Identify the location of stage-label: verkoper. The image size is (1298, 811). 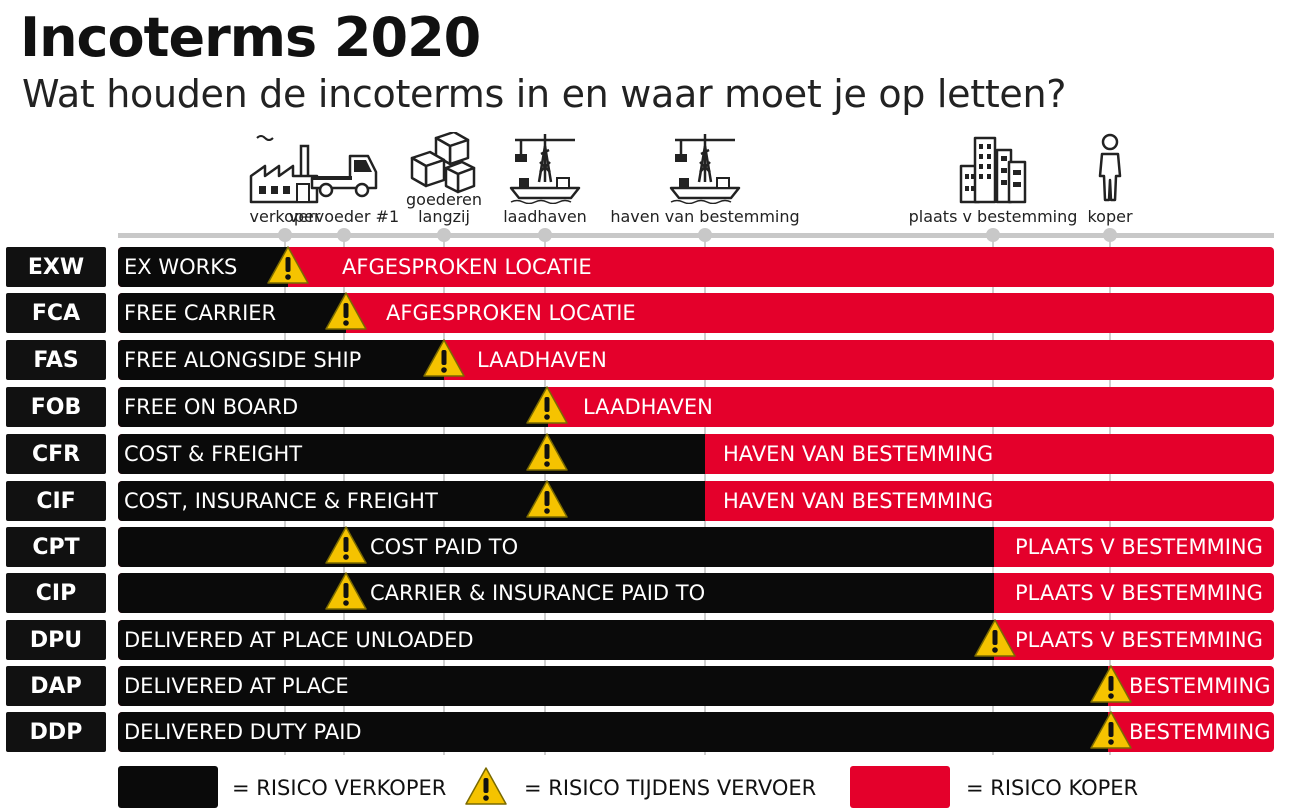
(285, 216).